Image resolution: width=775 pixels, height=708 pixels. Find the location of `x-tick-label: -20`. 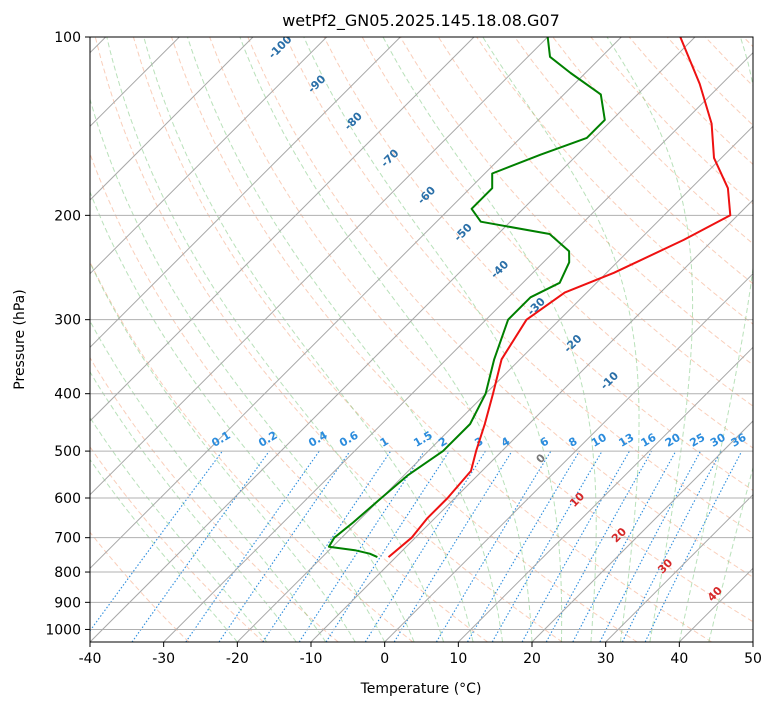

x-tick-label: -20 is located at coordinates (237, 659).